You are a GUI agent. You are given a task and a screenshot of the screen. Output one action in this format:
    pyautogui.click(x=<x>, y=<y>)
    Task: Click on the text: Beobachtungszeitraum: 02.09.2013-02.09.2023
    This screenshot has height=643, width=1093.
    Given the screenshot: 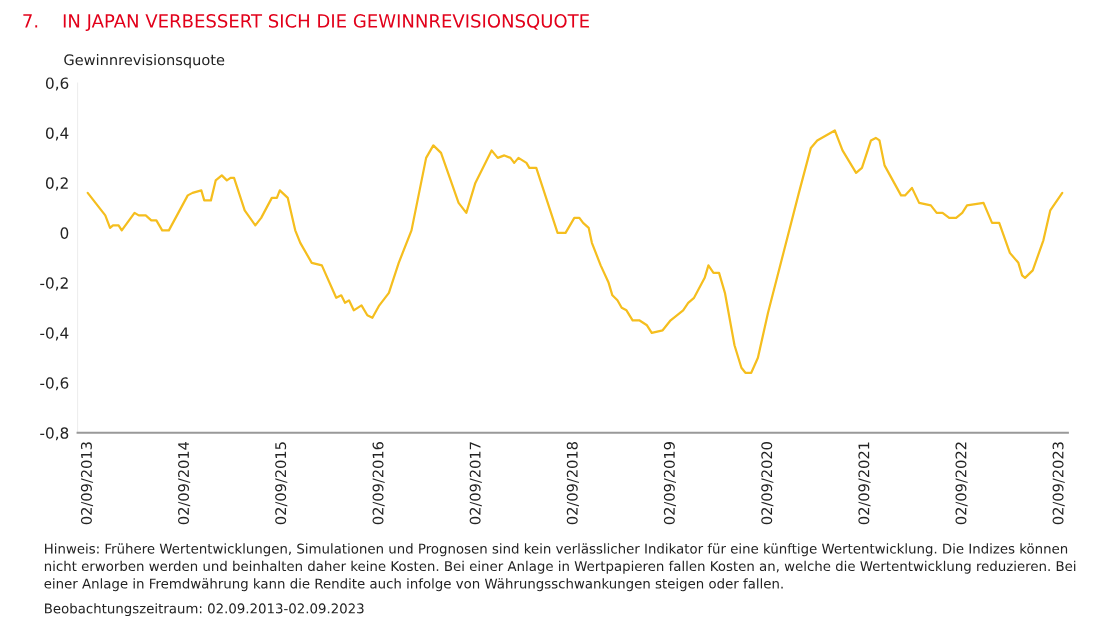 What is the action you would take?
    pyautogui.click(x=204, y=610)
    